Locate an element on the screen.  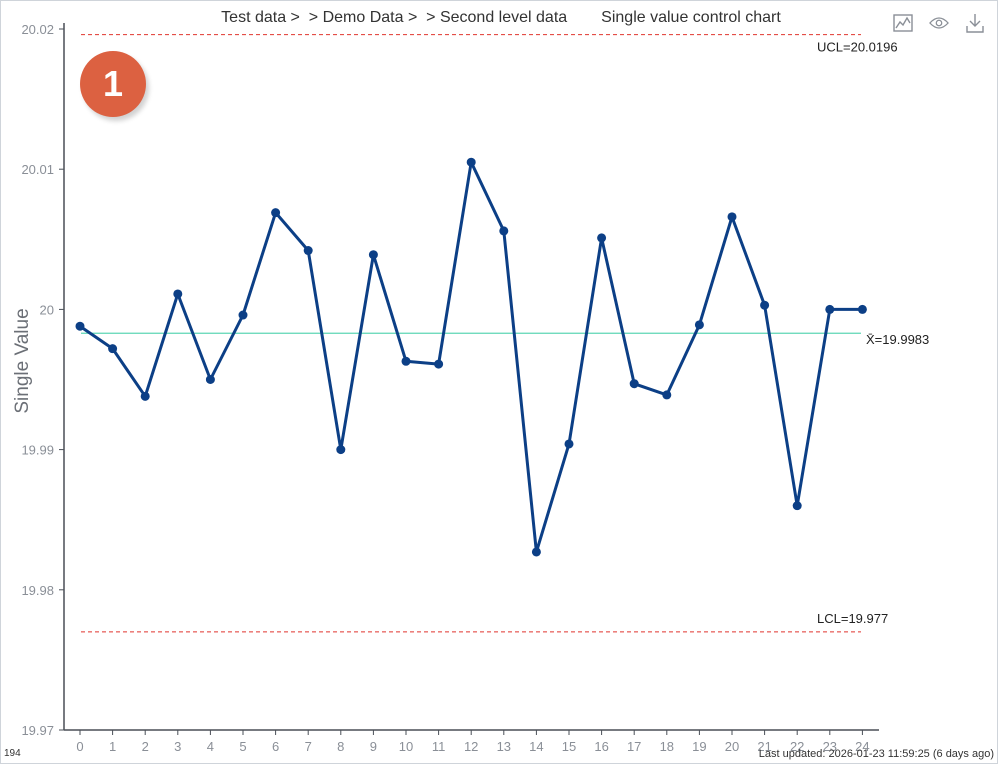
x-tick-label: 24 is located at coordinates (862, 746).